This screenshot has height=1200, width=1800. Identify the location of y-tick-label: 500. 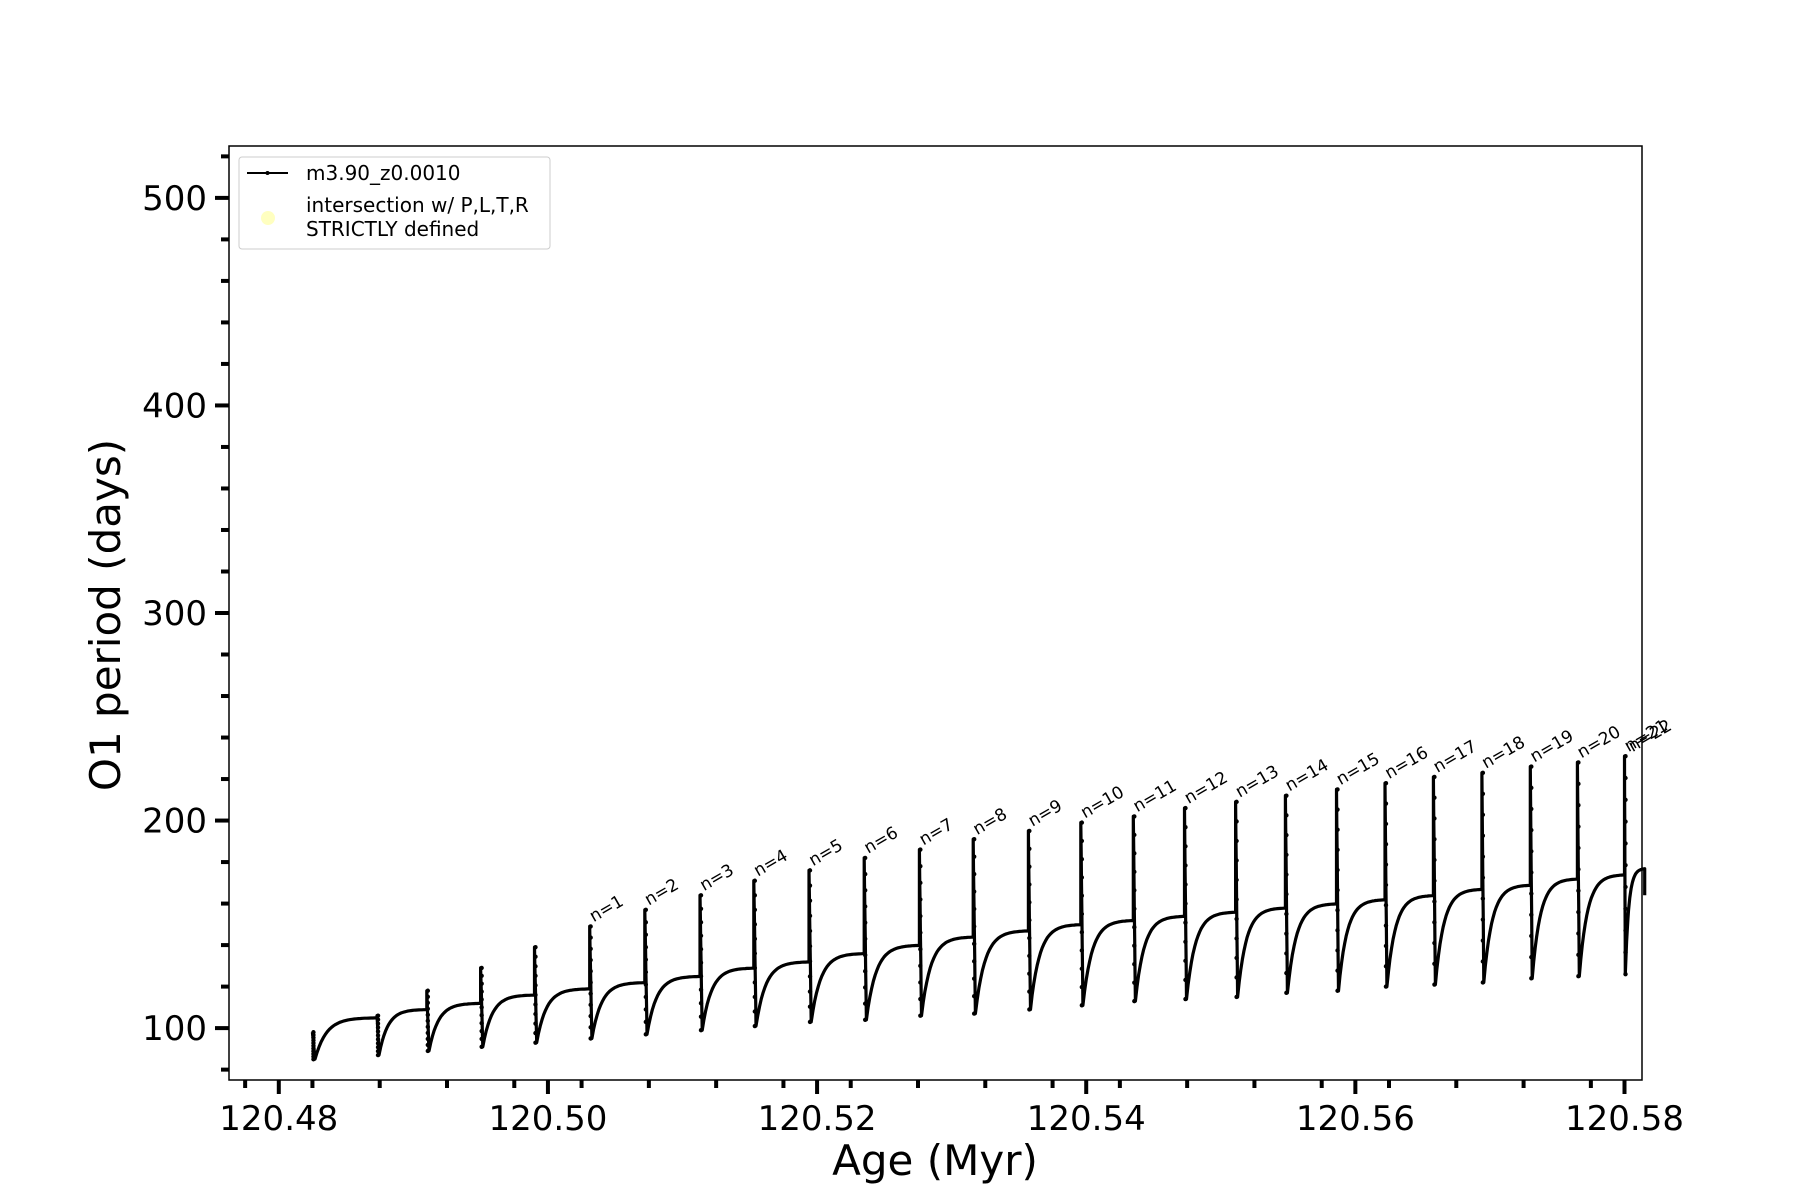
(174, 199).